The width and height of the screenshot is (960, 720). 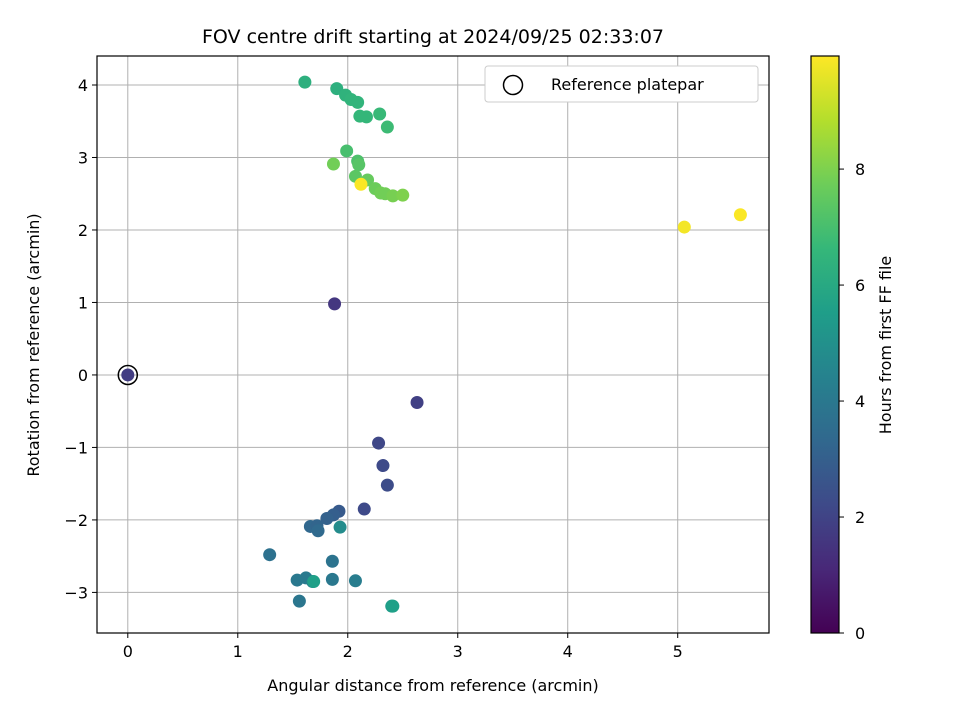 What do you see at coordinates (403, 647) in the screenshot?
I see `x-axis-ticks: 0 1 2 3 4 5` at bounding box center [403, 647].